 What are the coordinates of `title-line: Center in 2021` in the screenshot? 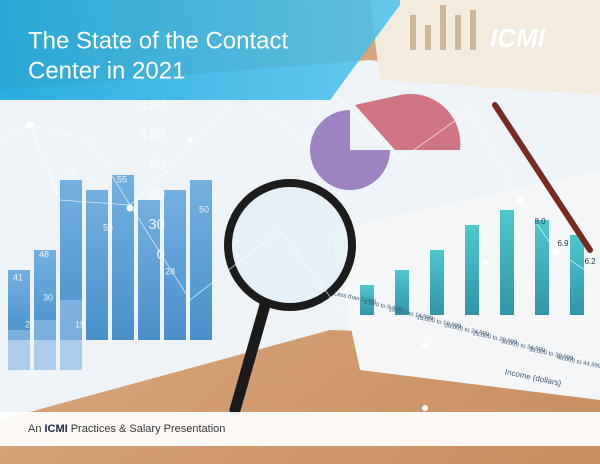 It's located at (106, 70).